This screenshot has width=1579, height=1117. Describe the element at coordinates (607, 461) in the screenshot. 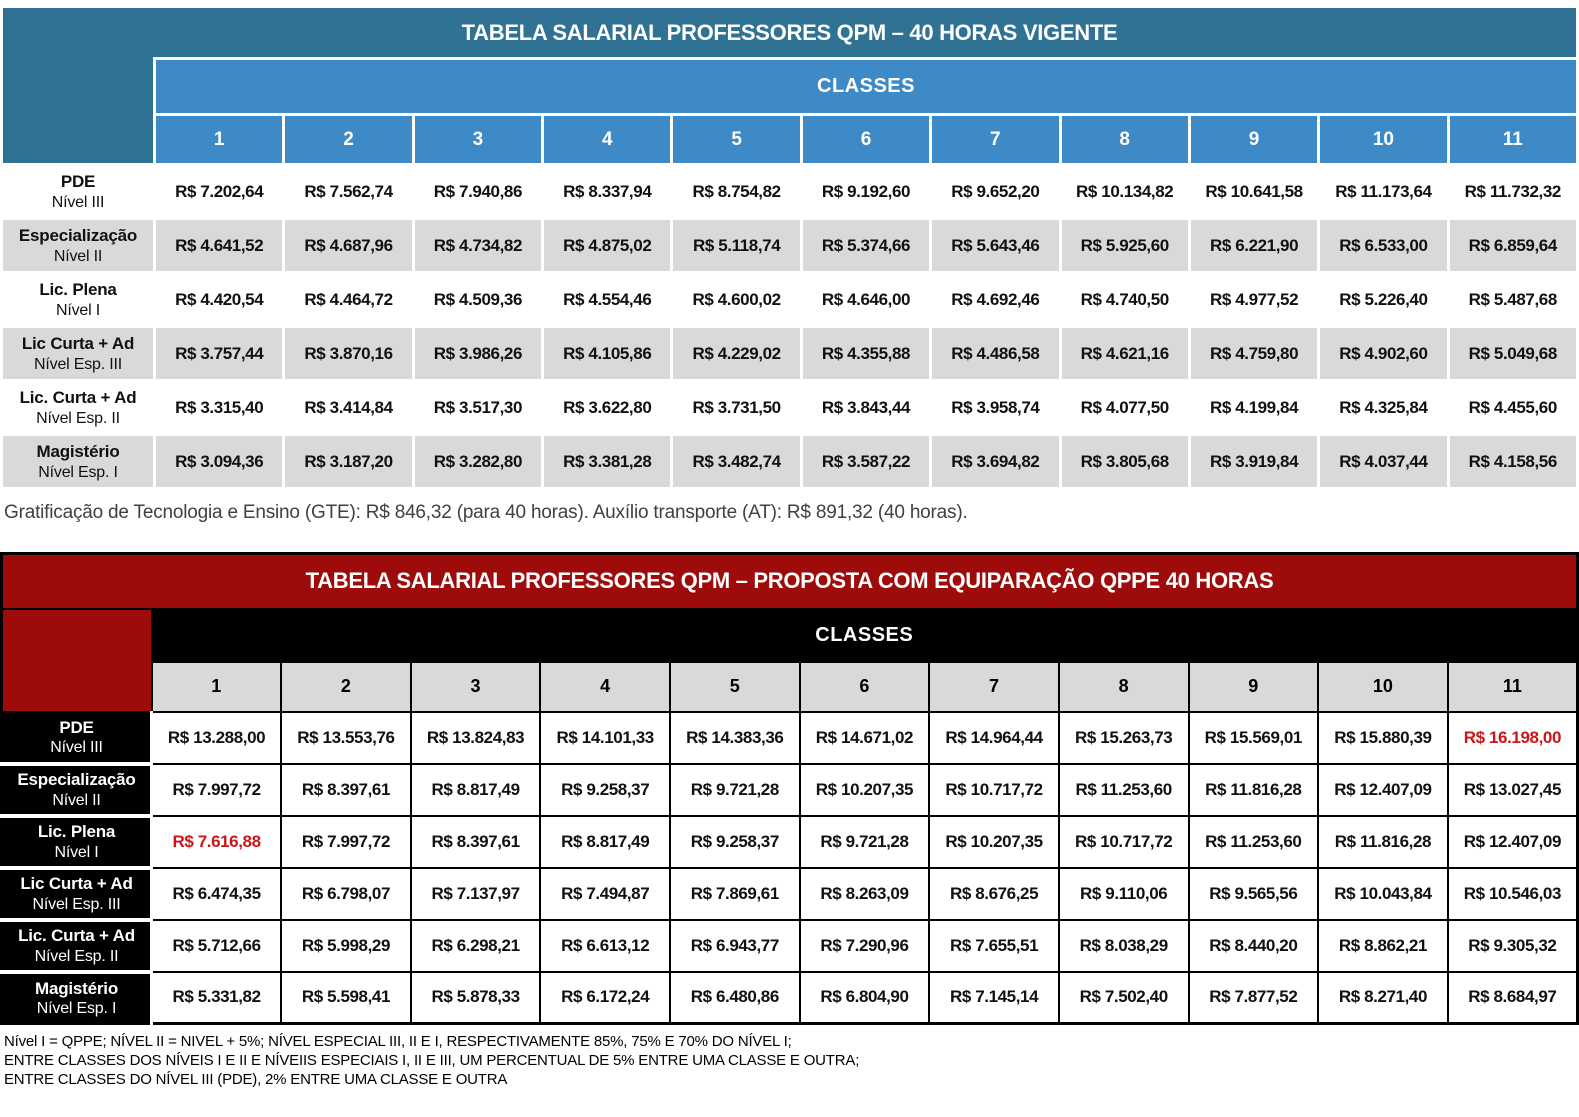

I see `salary-cell: R$ 3.381,28` at that location.